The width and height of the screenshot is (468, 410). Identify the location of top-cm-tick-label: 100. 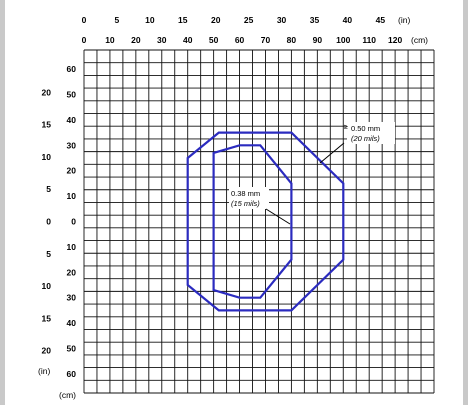
(343, 40).